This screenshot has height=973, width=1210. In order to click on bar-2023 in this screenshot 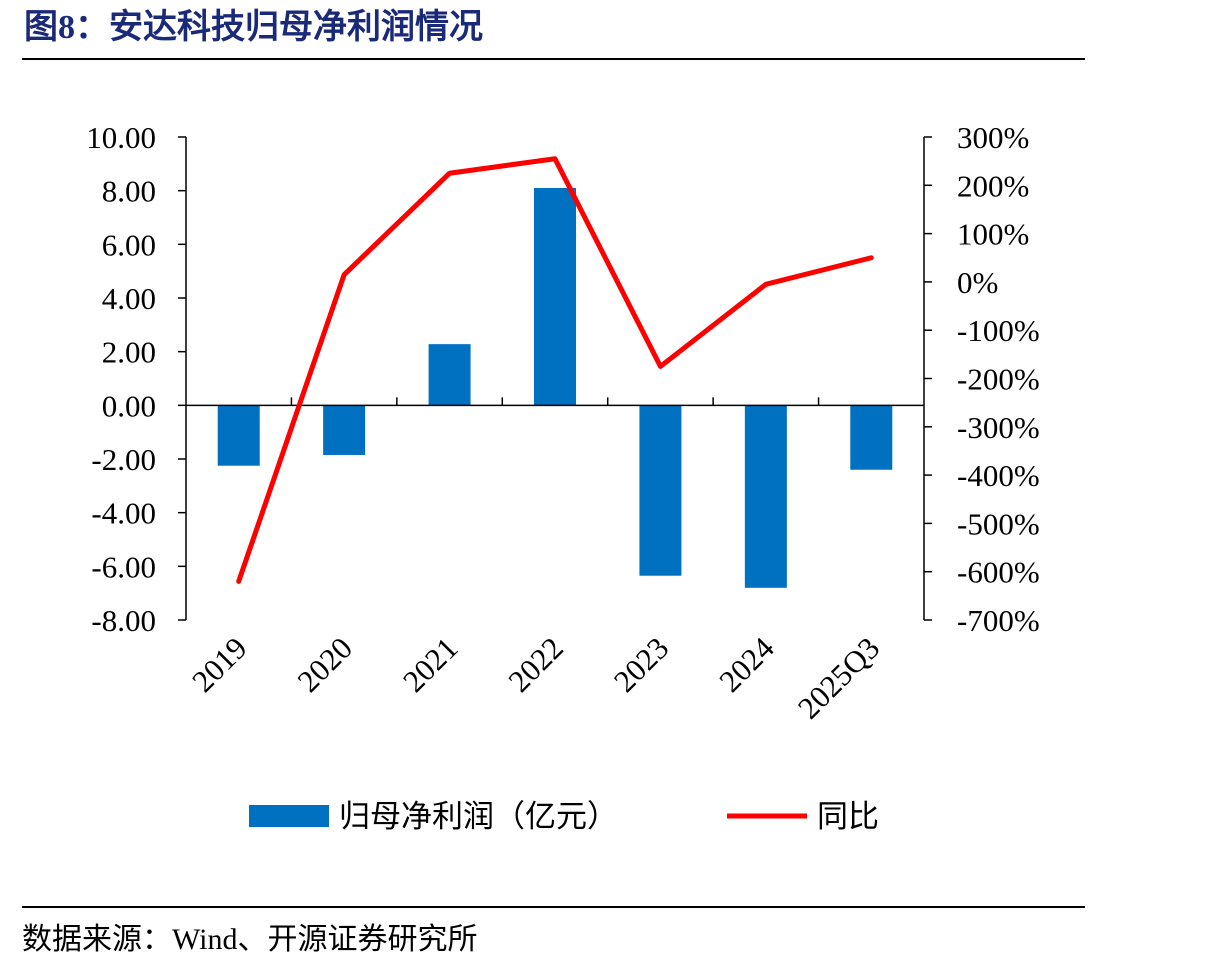, I will do `click(660, 490)`.